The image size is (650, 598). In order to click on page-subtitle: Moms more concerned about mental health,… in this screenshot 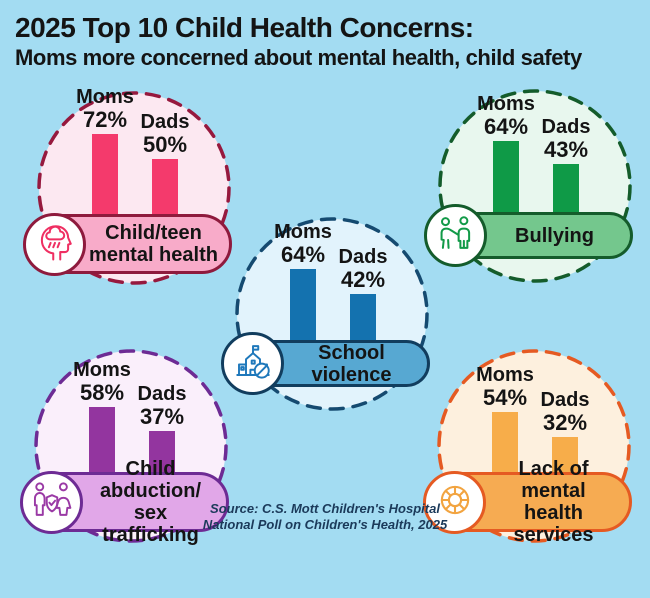, I will do `click(298, 58)`.